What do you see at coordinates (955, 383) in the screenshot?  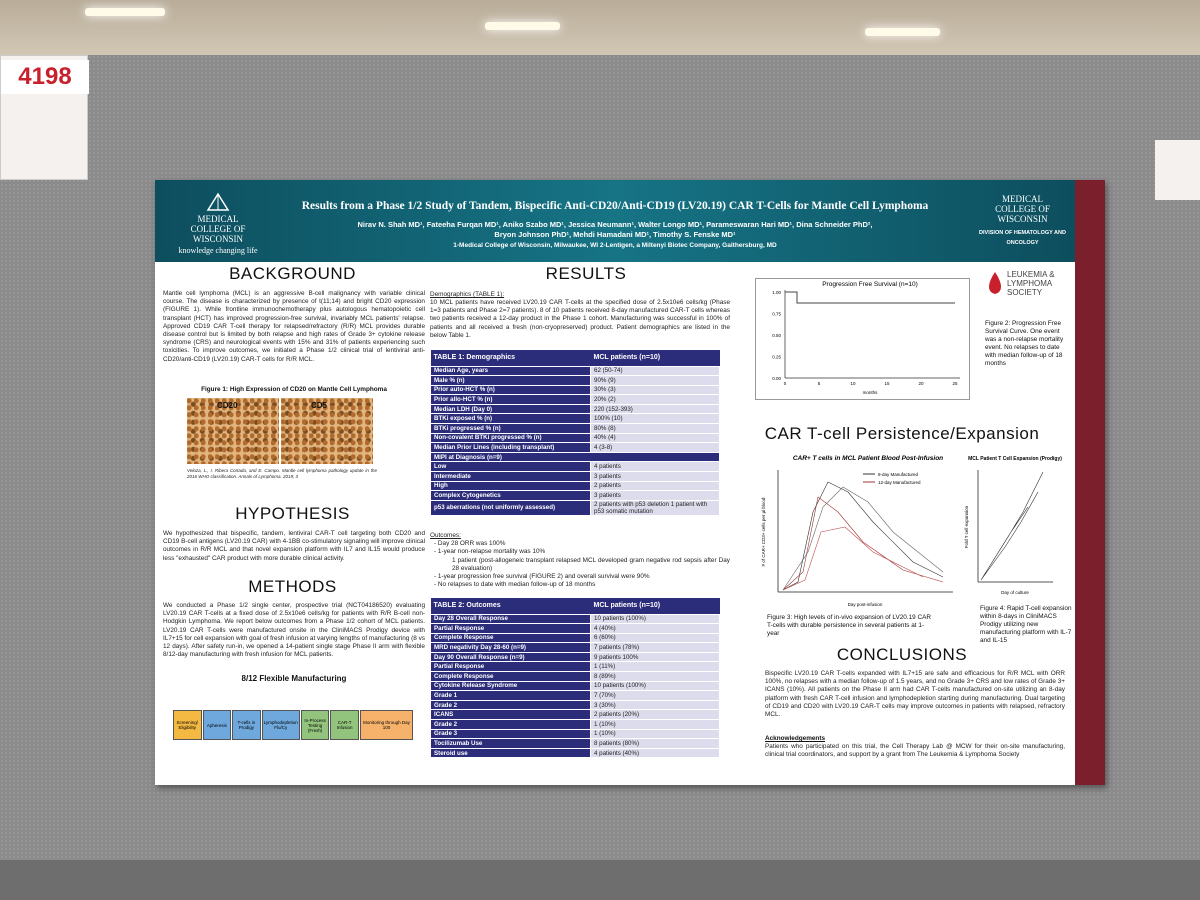 I see `x-tick-label: 25` at bounding box center [955, 383].